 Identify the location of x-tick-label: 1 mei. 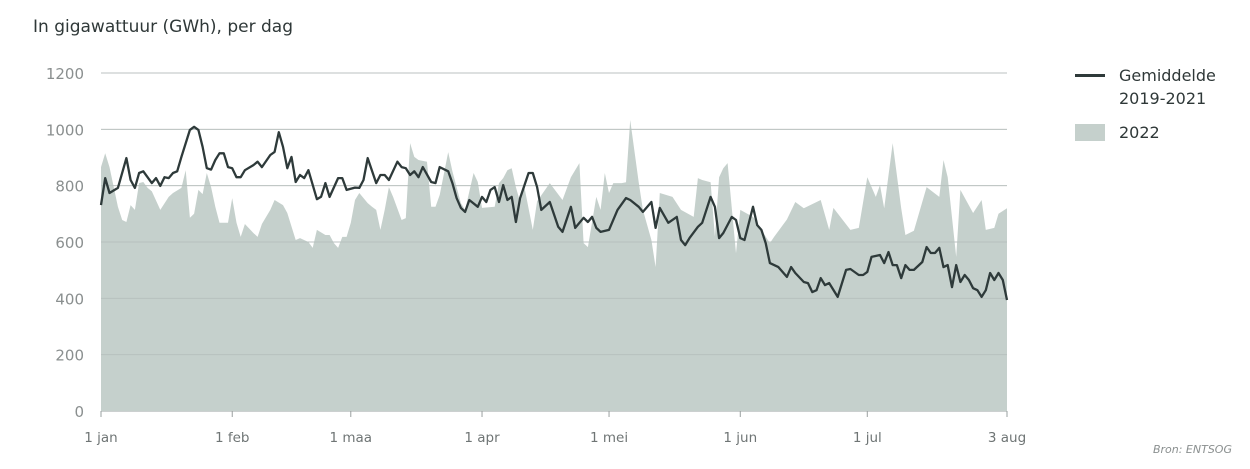
(609, 438).